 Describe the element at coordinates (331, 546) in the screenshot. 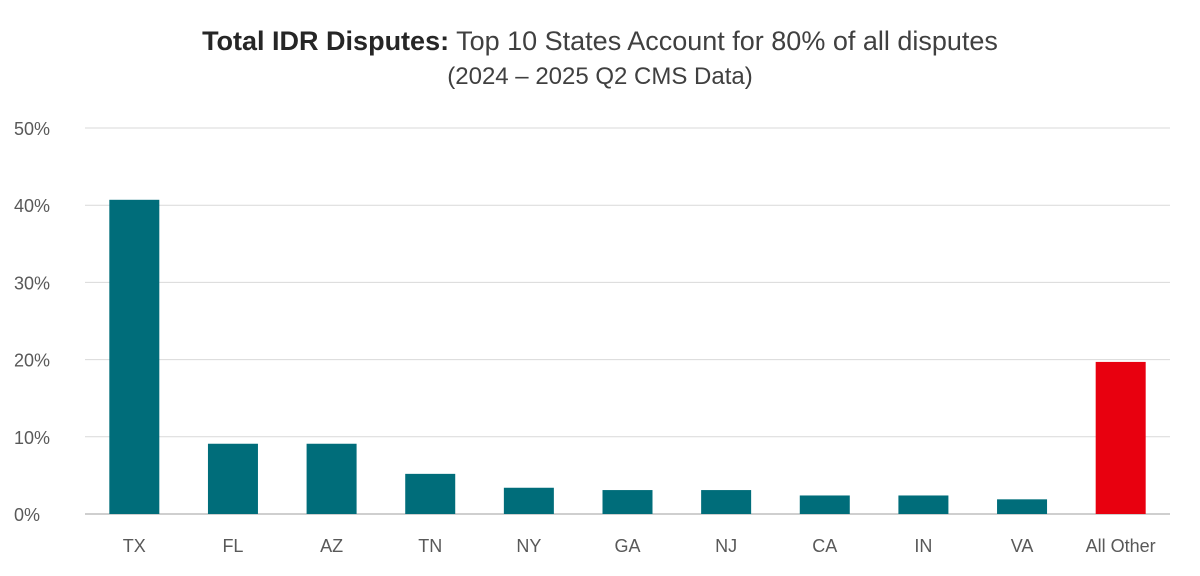

I see `x-tick-label: AZ` at that location.